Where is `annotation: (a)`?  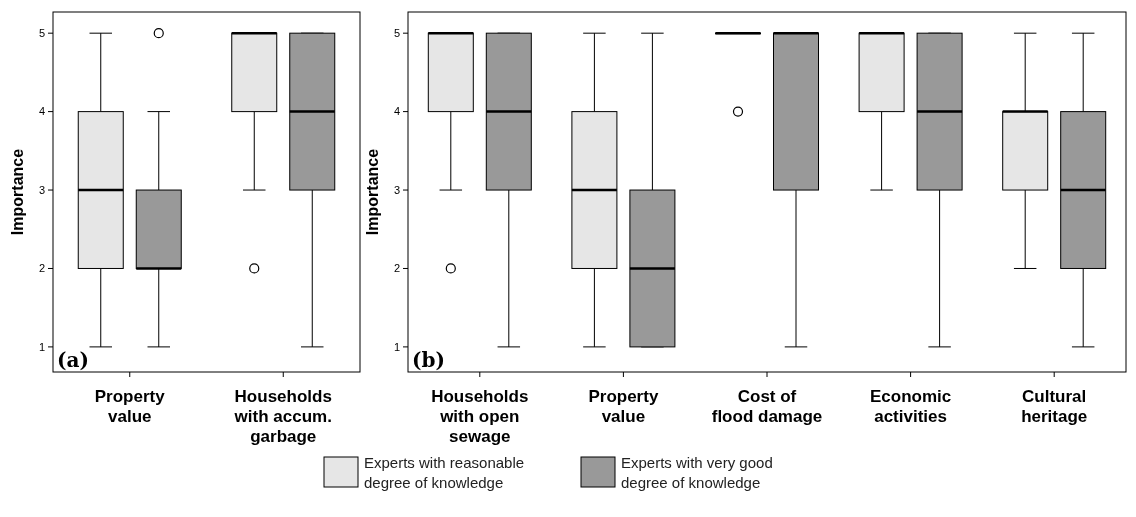 annotation: (a) is located at coordinates (73, 360).